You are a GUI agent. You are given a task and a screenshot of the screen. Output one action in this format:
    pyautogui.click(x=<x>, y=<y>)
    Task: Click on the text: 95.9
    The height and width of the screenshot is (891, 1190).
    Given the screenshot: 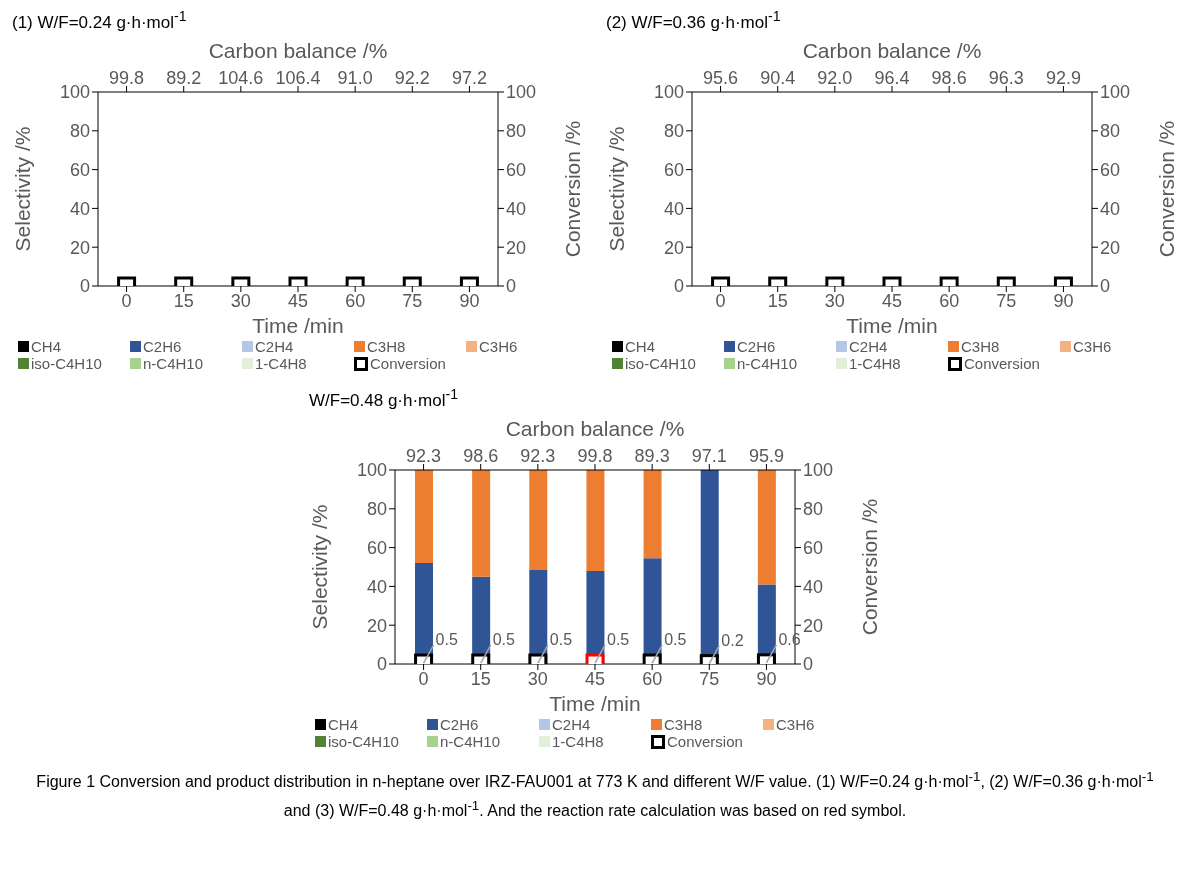 What is the action you would take?
    pyautogui.click(x=766, y=456)
    